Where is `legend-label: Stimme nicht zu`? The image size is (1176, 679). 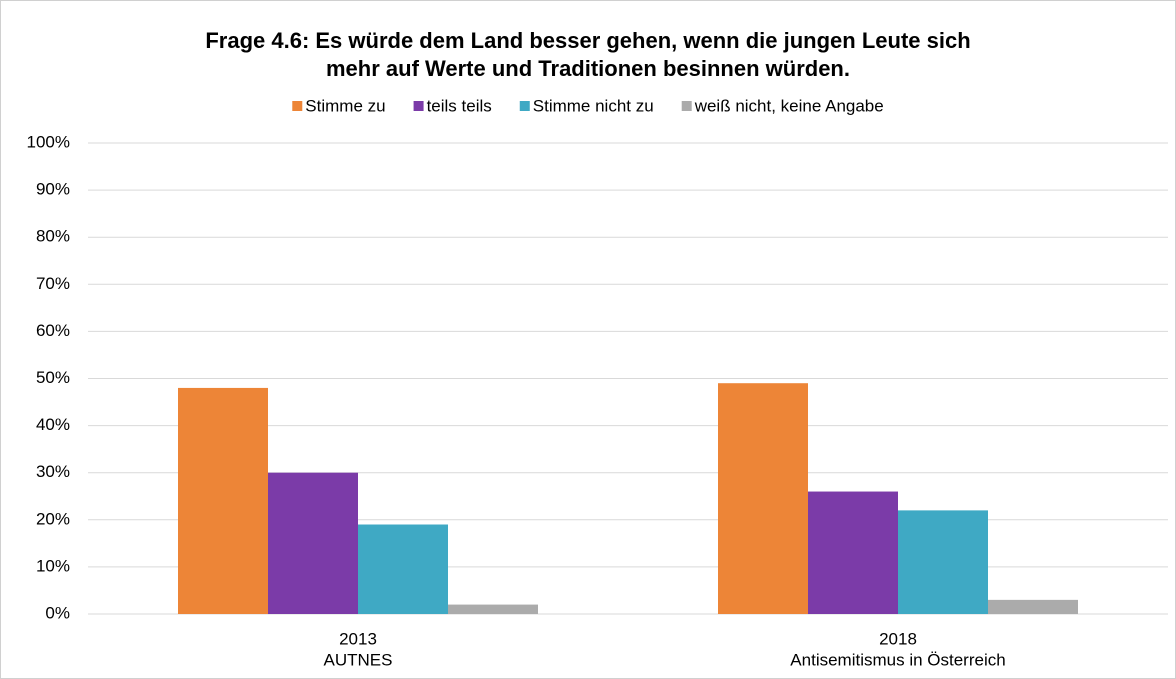
legend-label: Stimme nicht zu is located at coordinates (593, 105).